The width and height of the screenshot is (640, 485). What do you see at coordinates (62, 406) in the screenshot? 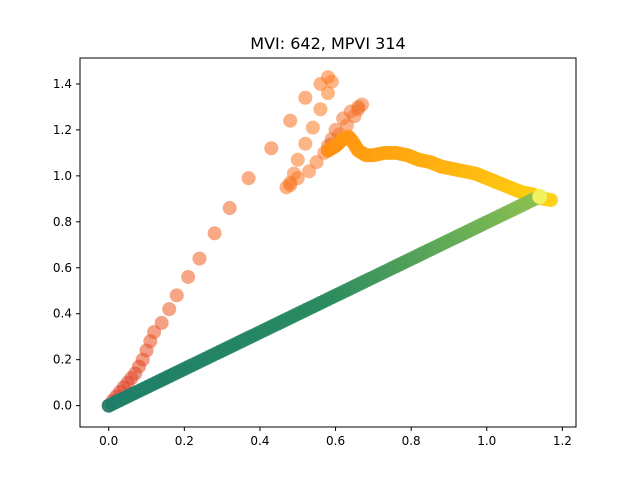
I see `y-tick-label: 0.0` at bounding box center [62, 406].